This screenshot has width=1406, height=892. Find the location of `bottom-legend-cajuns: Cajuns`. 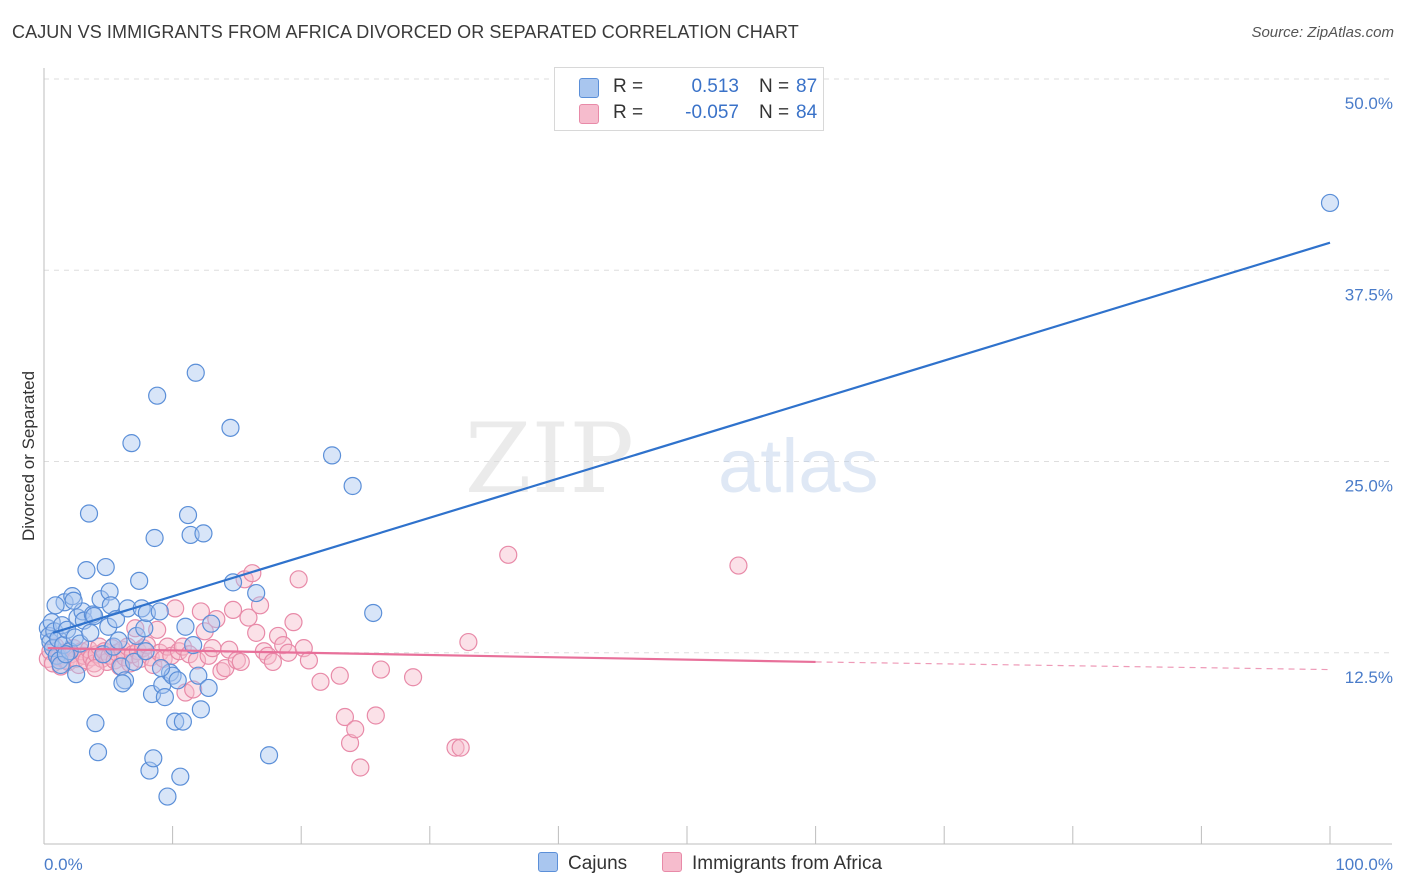

bottom-legend-cajuns: Cajuns is located at coordinates (582, 863).